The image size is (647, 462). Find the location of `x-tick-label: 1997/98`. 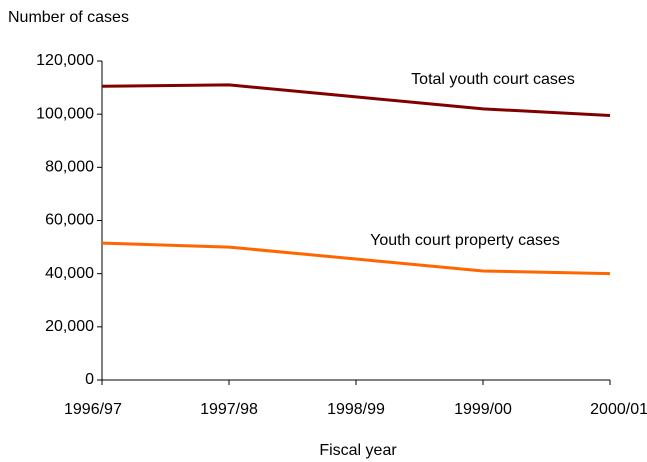

x-tick-label: 1997/98 is located at coordinates (229, 409).